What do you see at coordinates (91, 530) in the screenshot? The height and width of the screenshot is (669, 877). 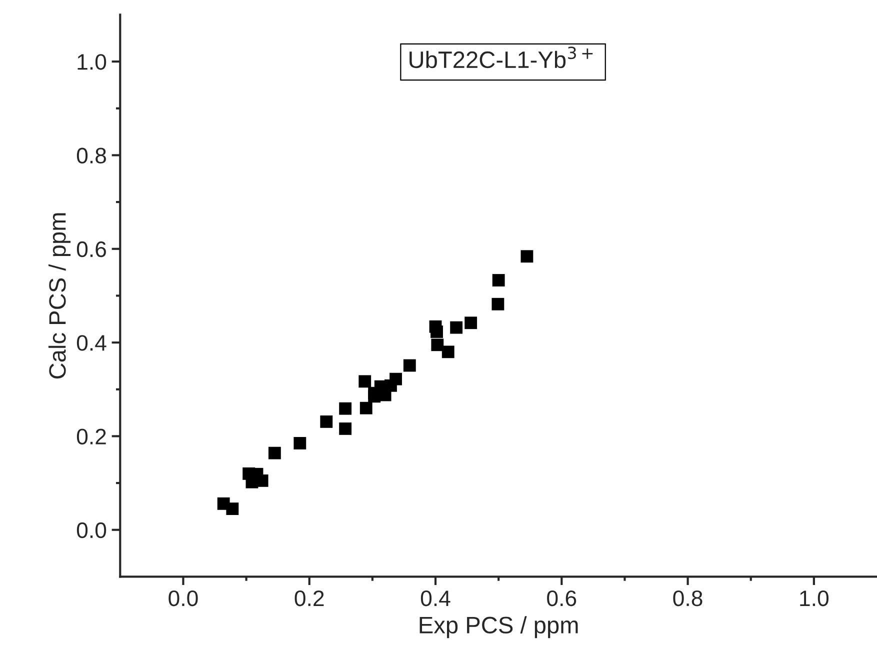 I see `y-tick-label: 0.0` at bounding box center [91, 530].